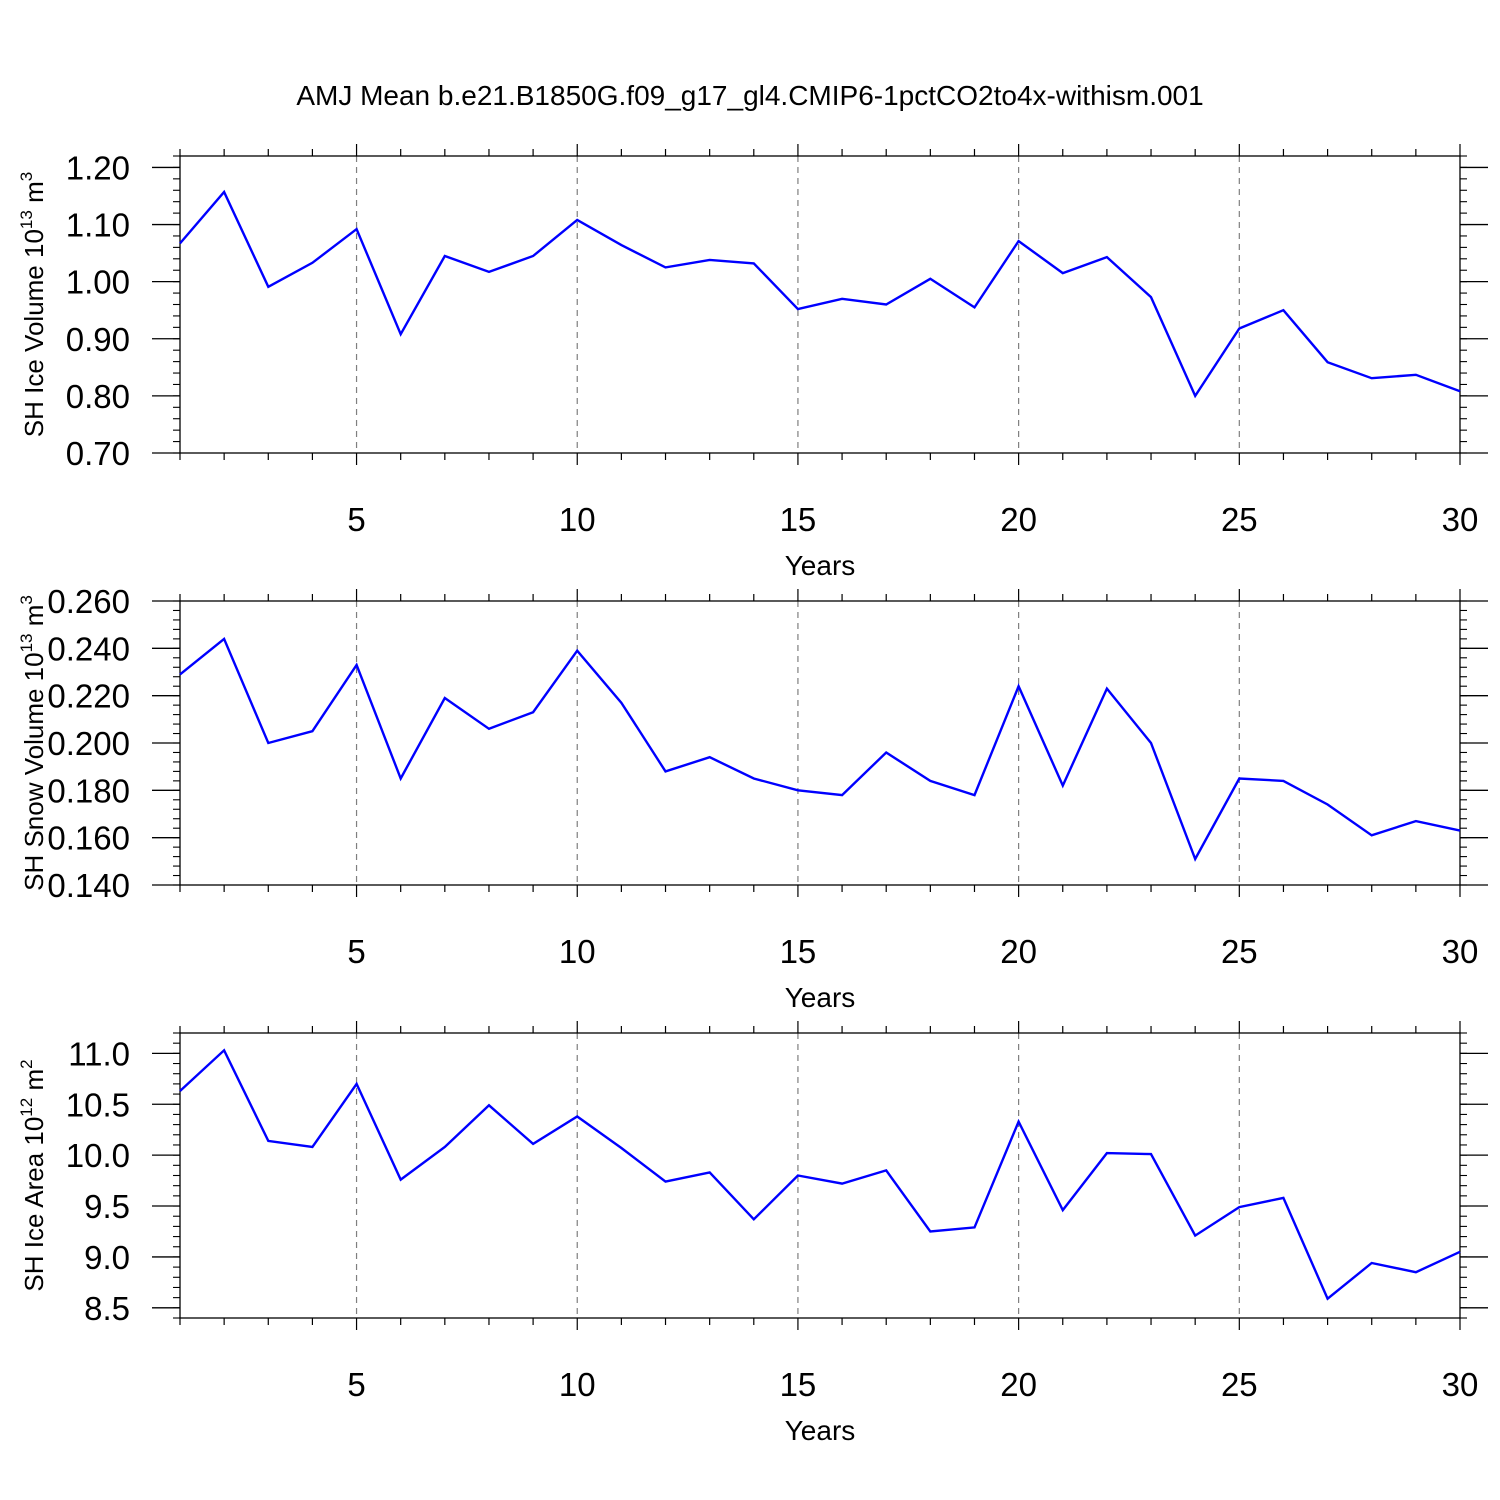 The width and height of the screenshot is (1500, 1500). I want to click on y-tick-label: 1.00, so click(98, 282).